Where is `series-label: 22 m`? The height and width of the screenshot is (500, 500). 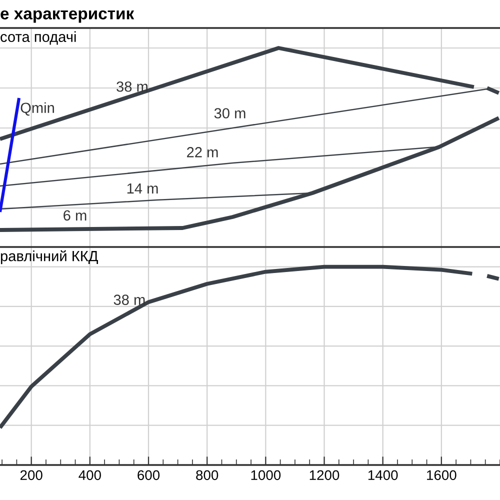 series-label: 22 m is located at coordinates (202, 152).